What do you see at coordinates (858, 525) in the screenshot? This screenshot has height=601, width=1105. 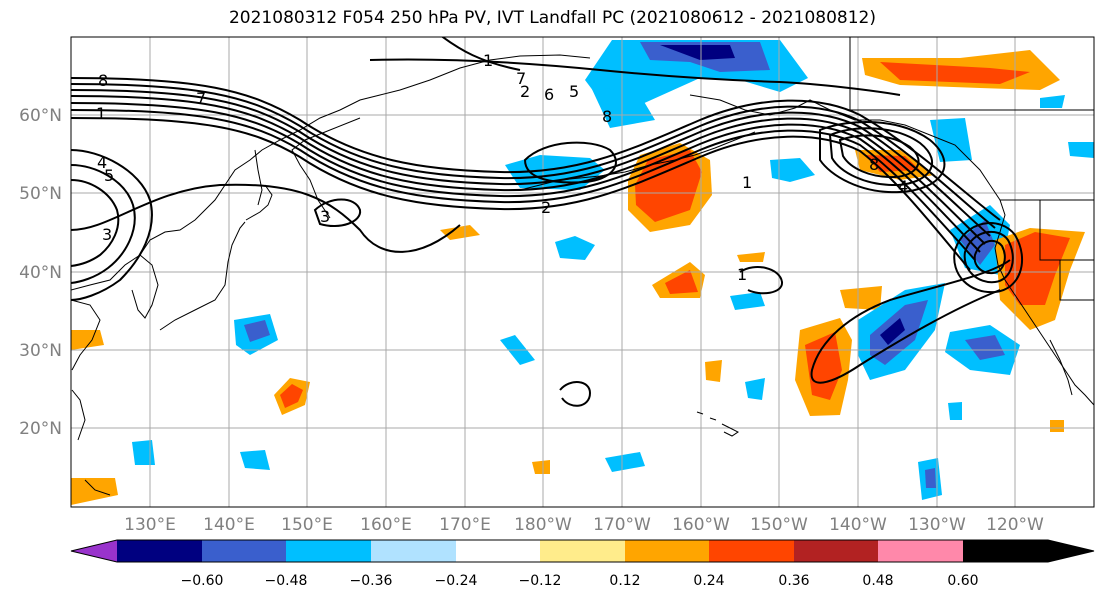 I see `lon-label-140w: 140°W` at bounding box center [858, 525].